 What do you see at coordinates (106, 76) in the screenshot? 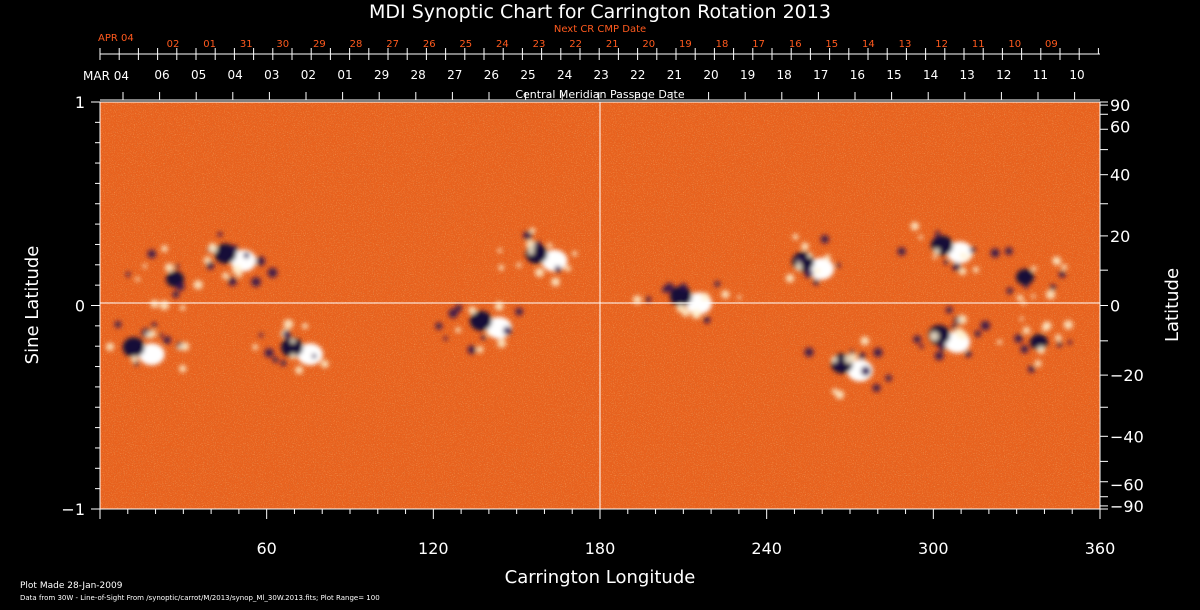
I see `start-date: MAR 04` at bounding box center [106, 76].